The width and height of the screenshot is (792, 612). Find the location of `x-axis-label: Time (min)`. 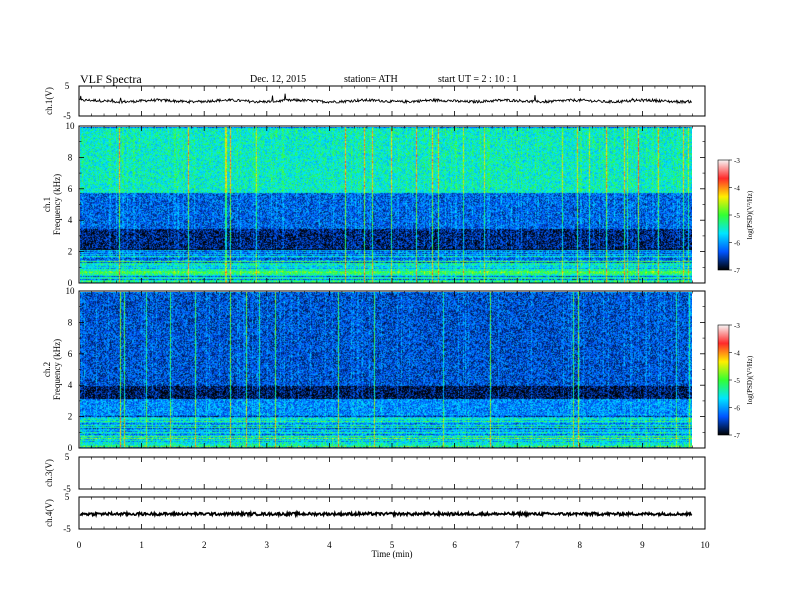

x-axis-label: Time (min) is located at coordinates (392, 554).